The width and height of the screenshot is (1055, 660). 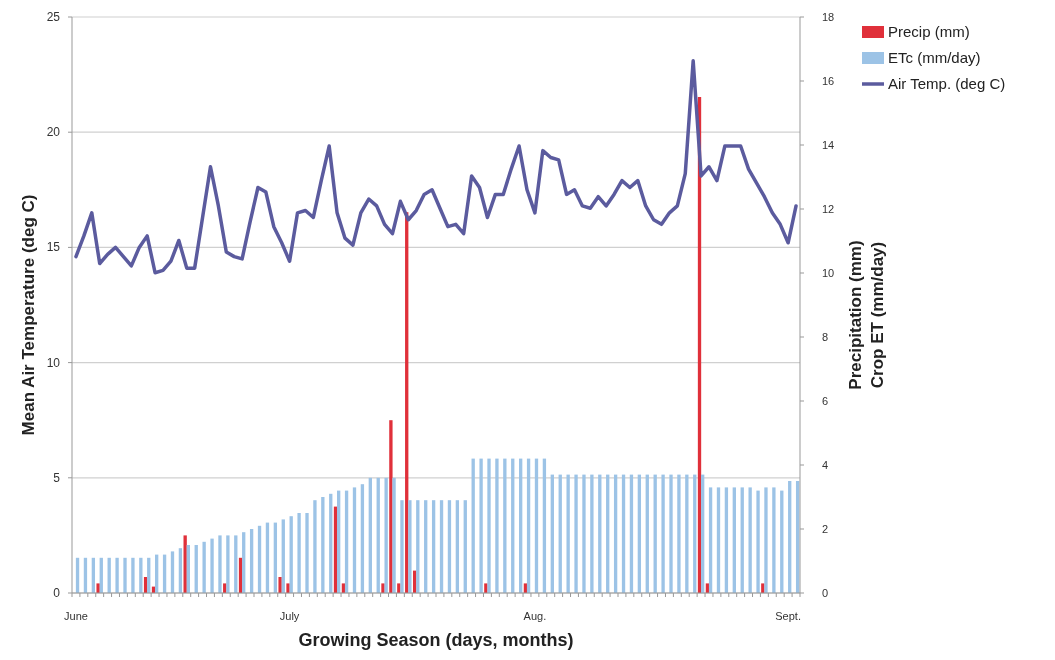 I want to click on y-tick-label: 15, so click(x=53, y=247).